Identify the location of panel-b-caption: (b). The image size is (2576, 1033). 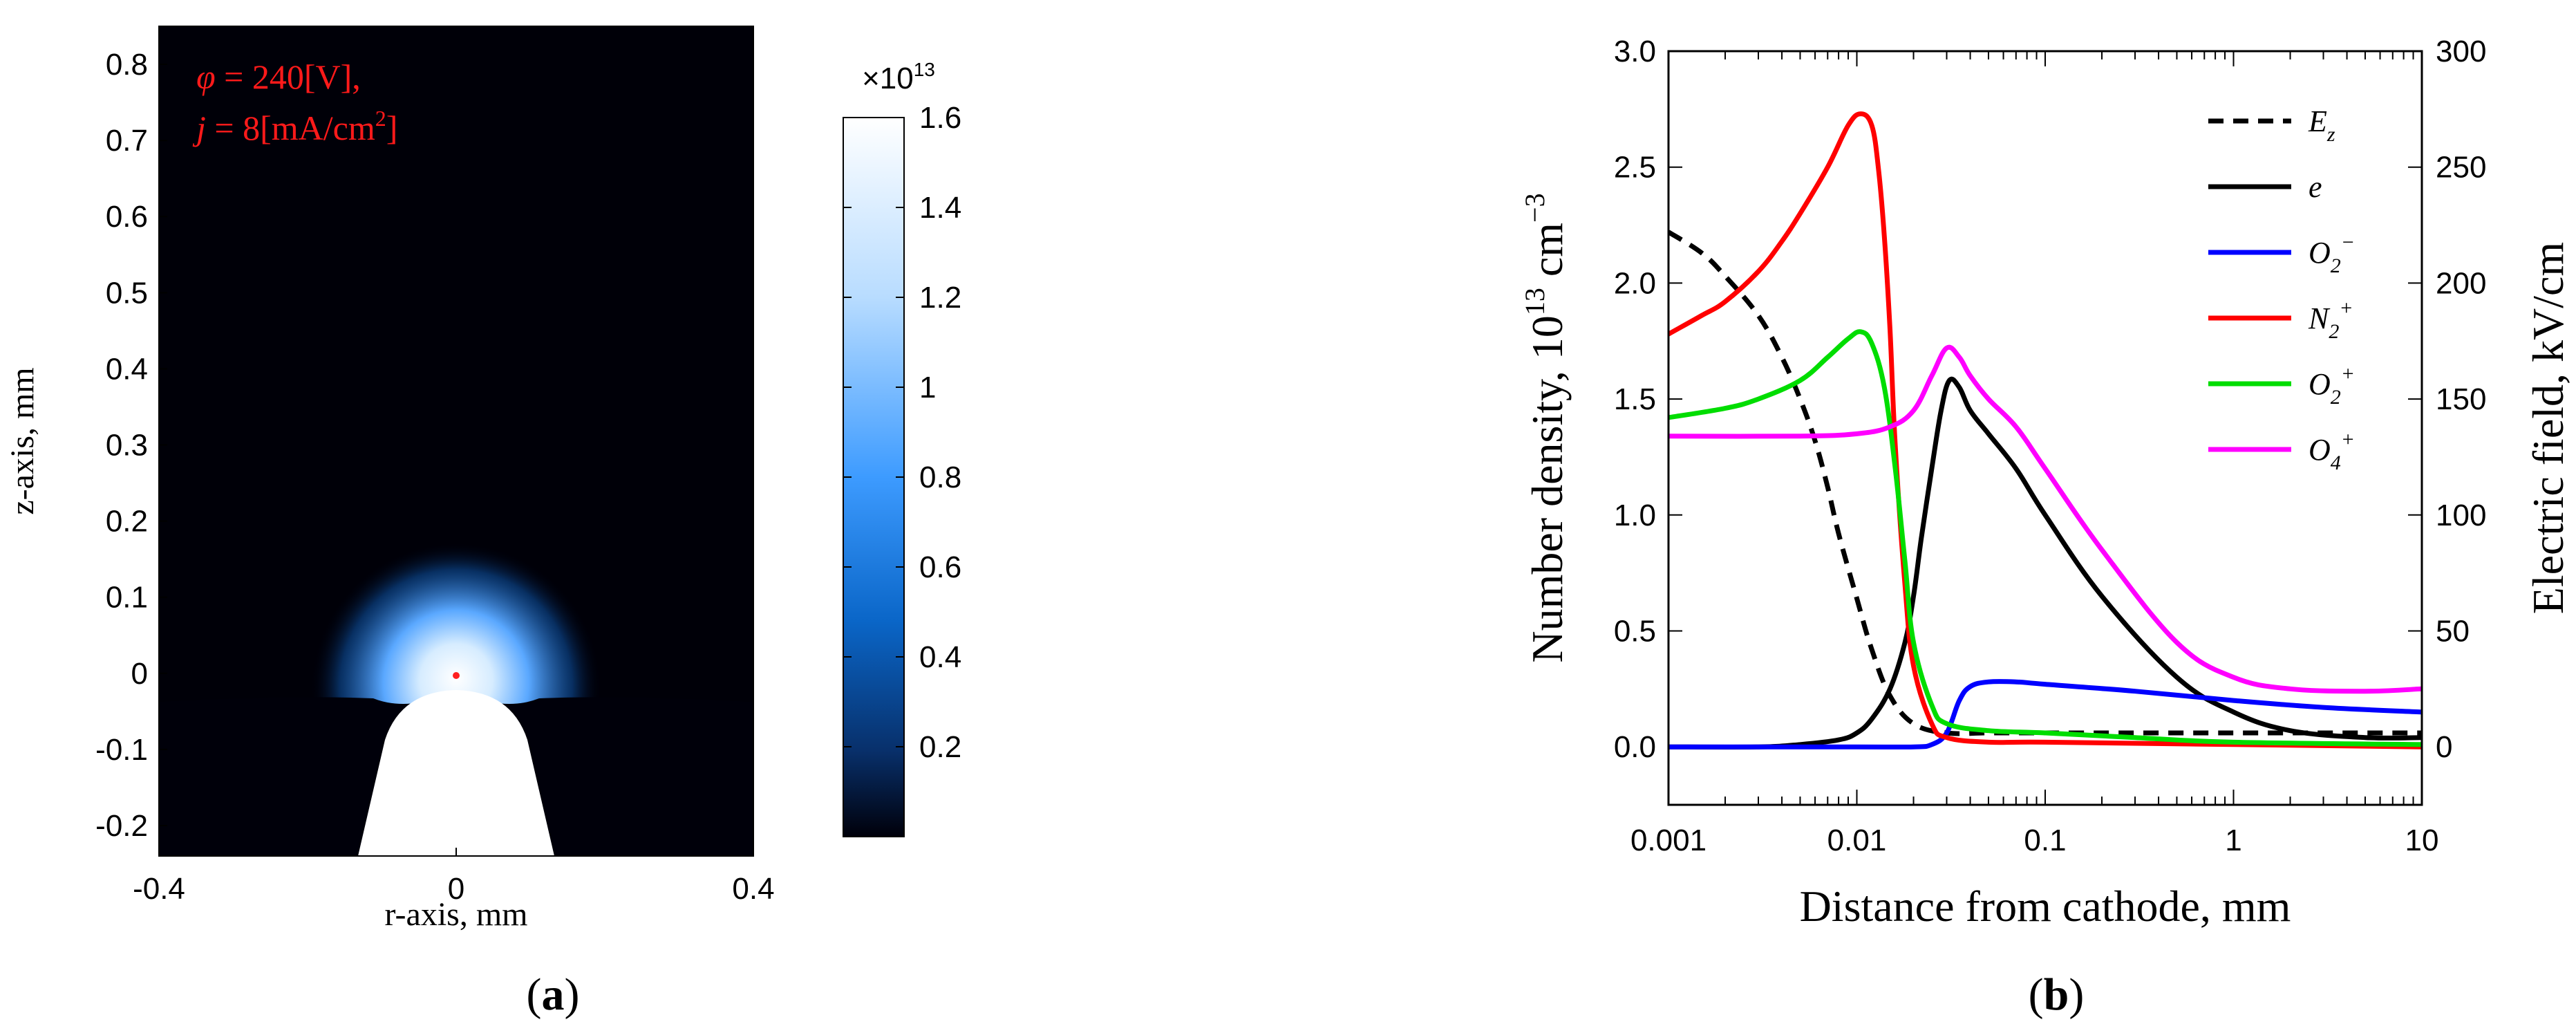
(2057, 994).